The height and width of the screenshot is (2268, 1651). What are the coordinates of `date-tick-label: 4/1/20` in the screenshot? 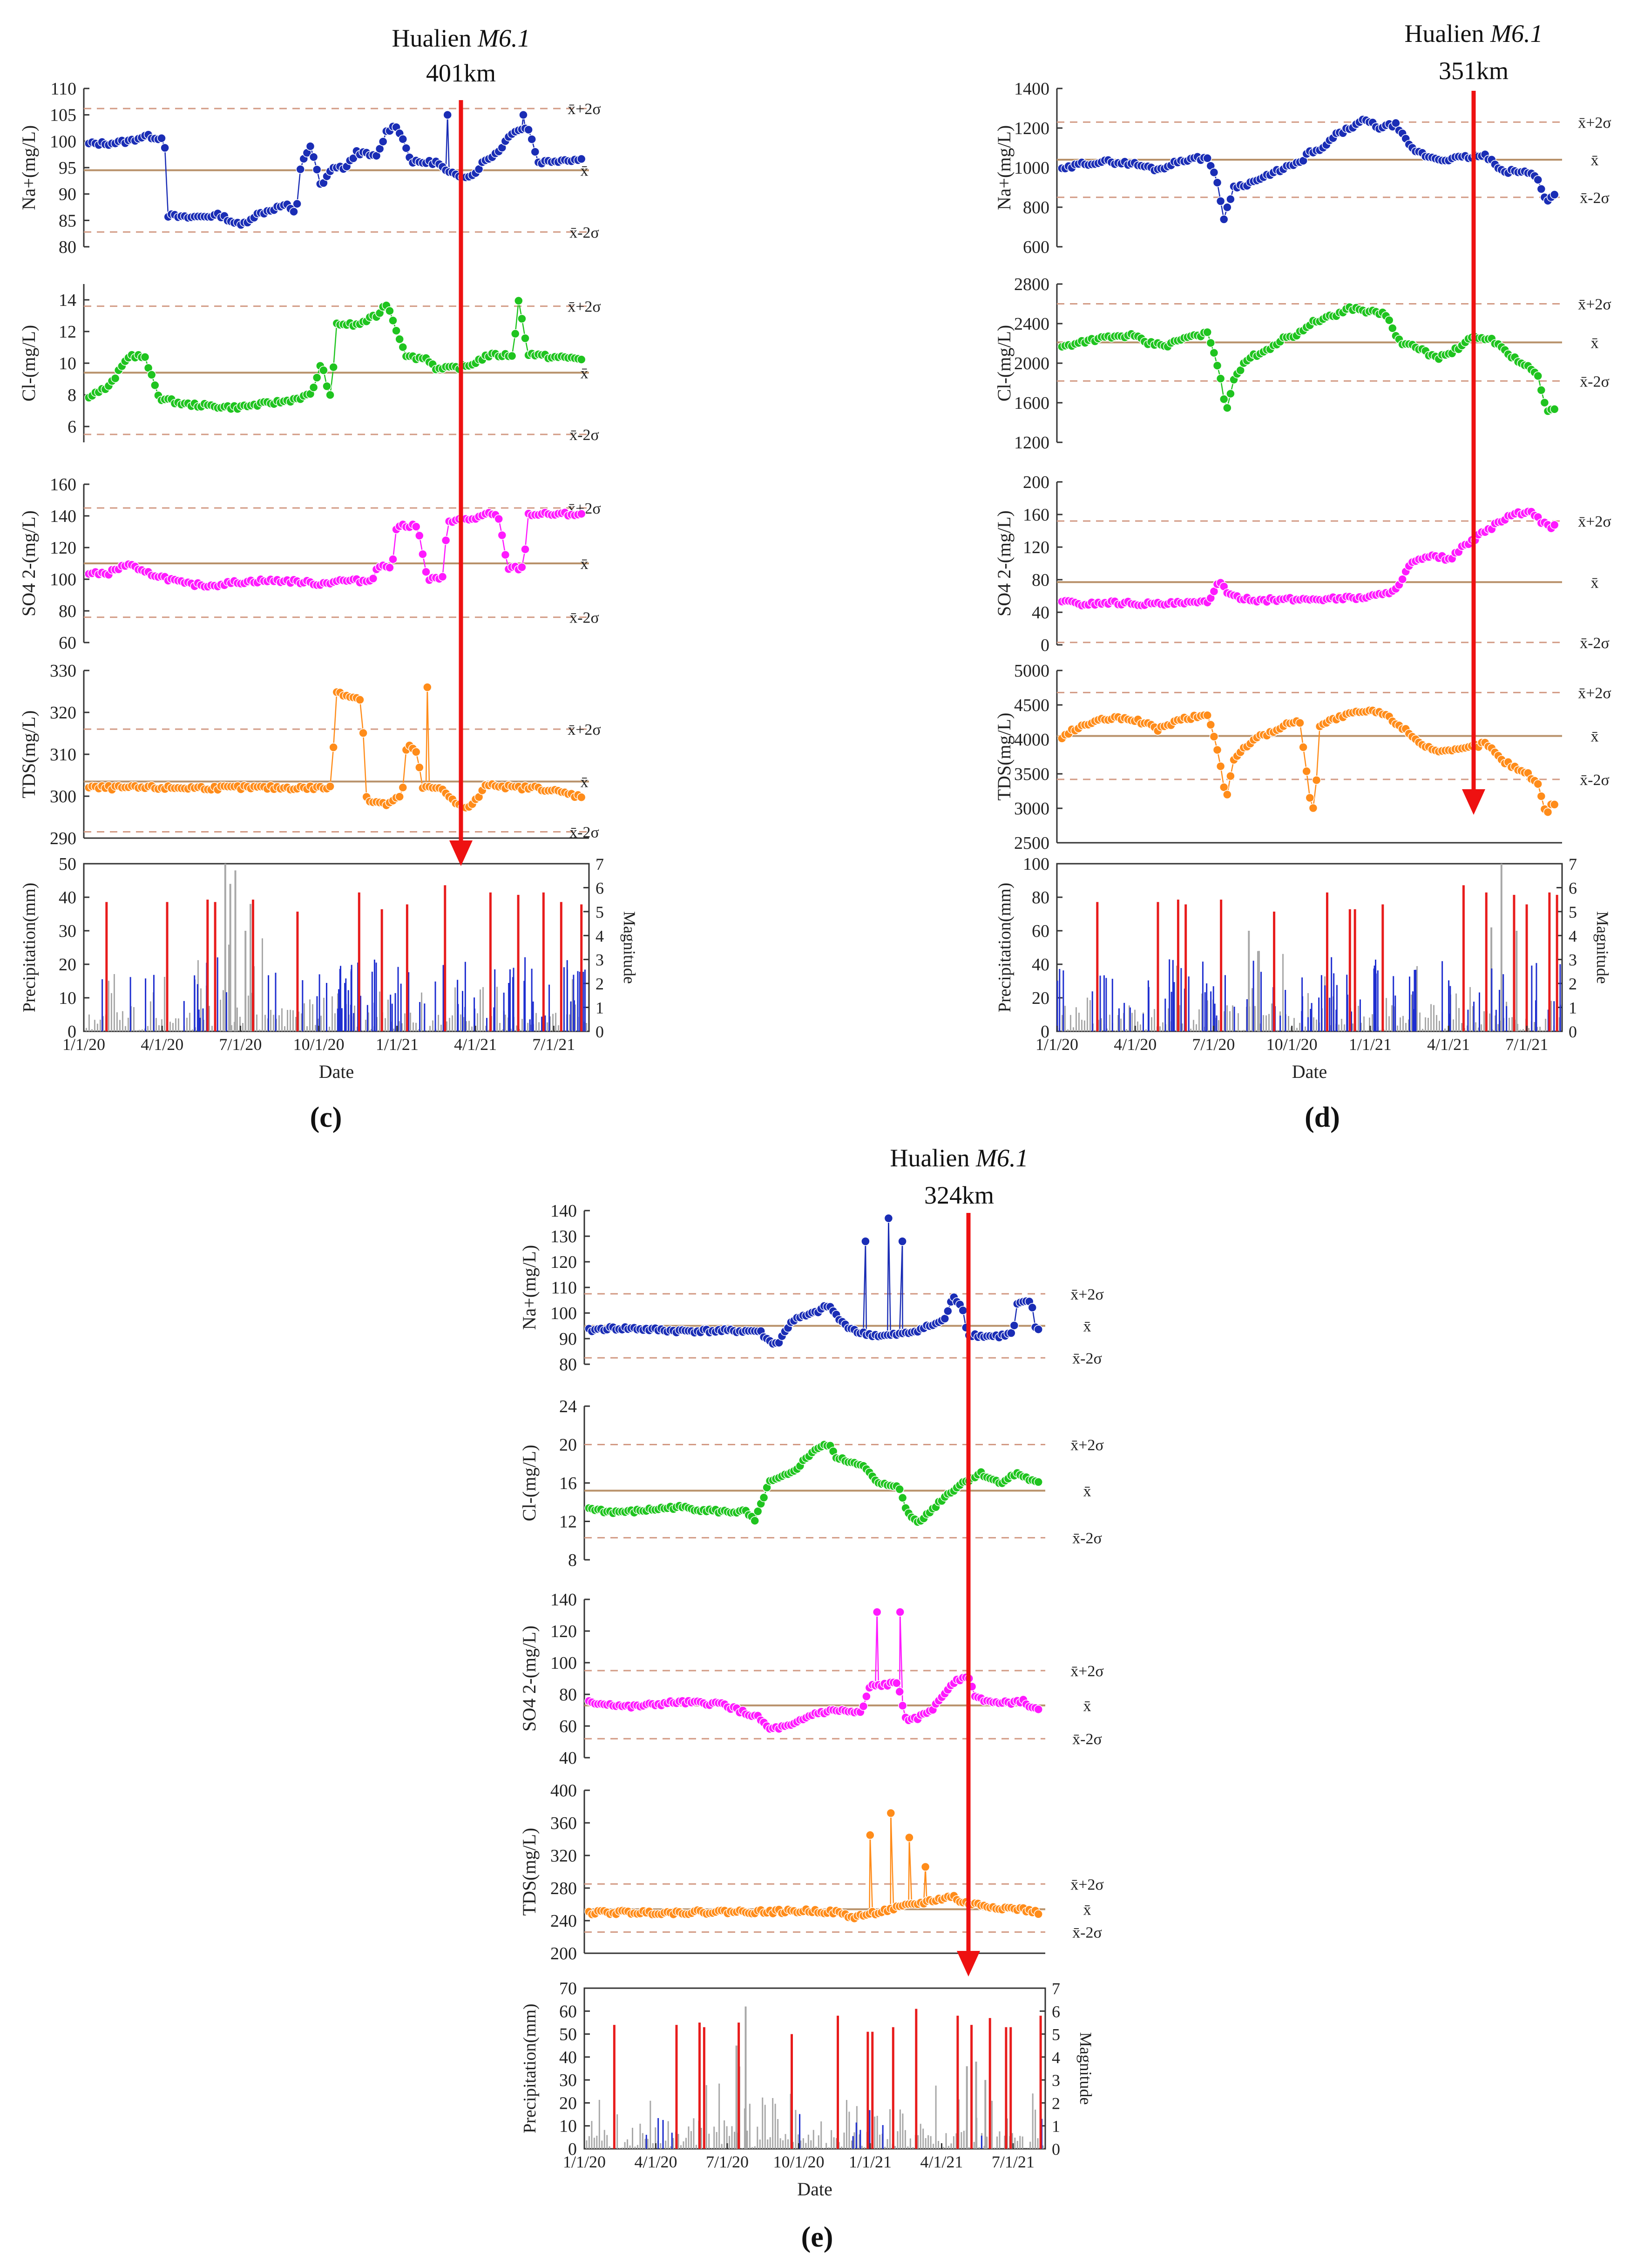 It's located at (1135, 1045).